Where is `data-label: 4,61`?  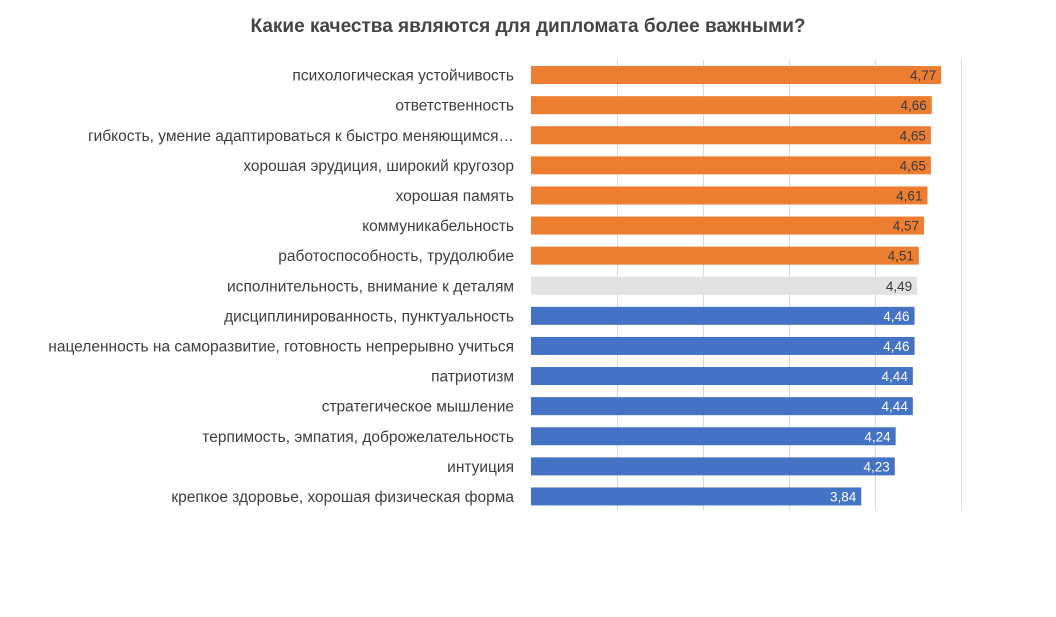
data-label: 4,61 is located at coordinates (909, 195).